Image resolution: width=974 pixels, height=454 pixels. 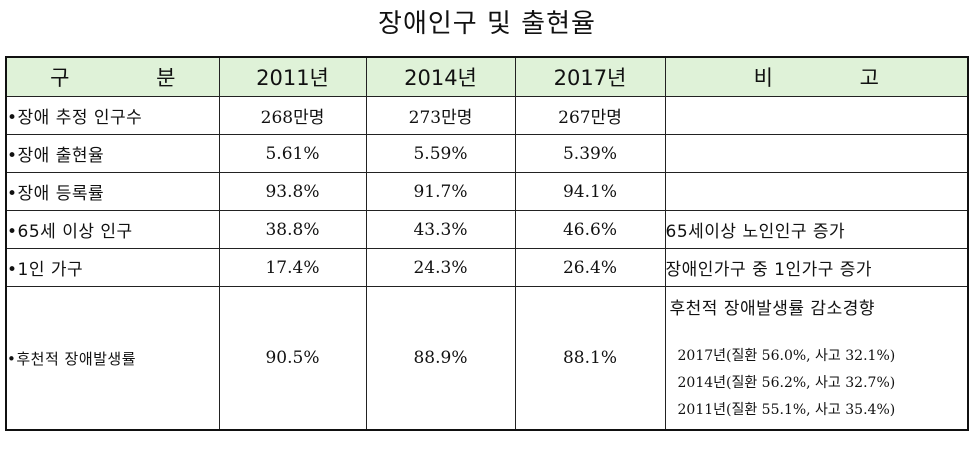 I want to click on value-2017: 94.1%, so click(x=590, y=191).